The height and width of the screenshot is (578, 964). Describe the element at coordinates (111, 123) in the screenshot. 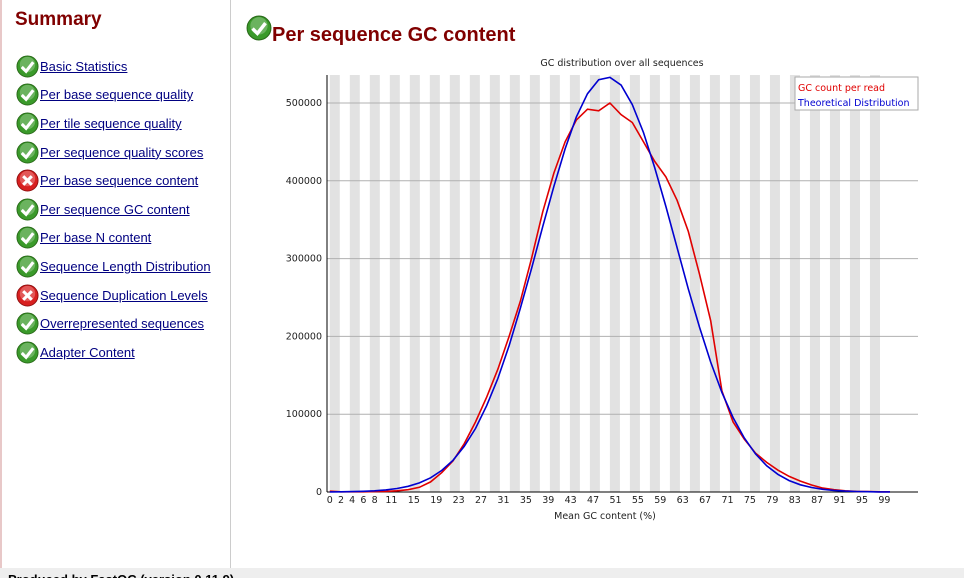

I see `module-link: Per tile sequence quality` at that location.